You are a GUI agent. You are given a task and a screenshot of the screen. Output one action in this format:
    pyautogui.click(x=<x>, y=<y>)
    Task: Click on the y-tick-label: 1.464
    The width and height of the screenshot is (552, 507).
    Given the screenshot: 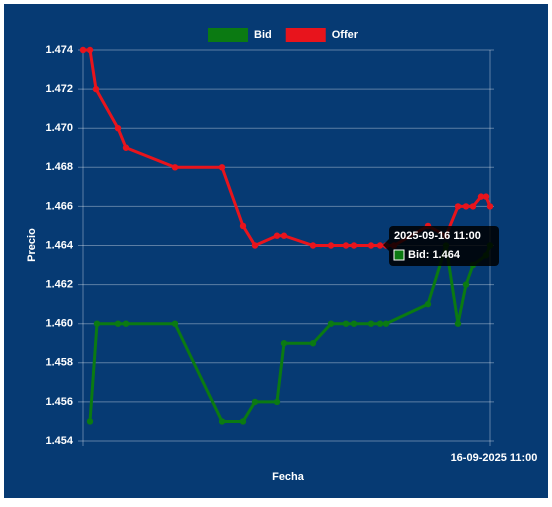 What is the action you would take?
    pyautogui.click(x=59, y=245)
    